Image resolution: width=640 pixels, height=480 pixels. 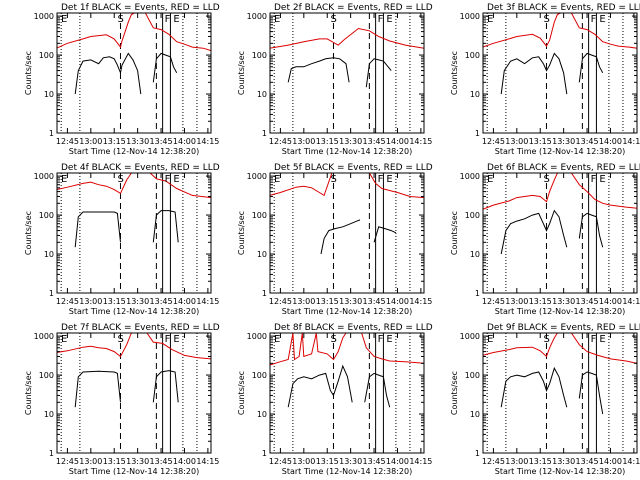 I want to click on panel-title: Det 6f BLACK = Events, RED = LLD, so click(x=563, y=168).